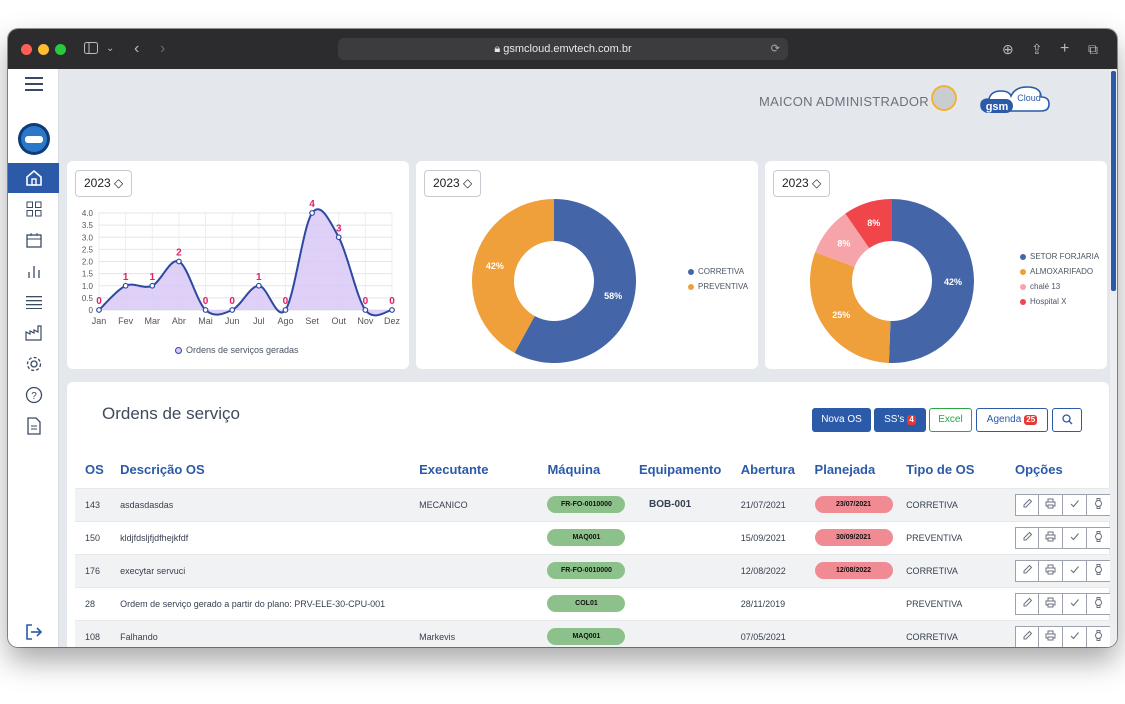 The image size is (1125, 704). Describe the element at coordinates (237, 350) in the screenshot. I see `line-chart-legend: Ordens de serviços geradas` at that location.